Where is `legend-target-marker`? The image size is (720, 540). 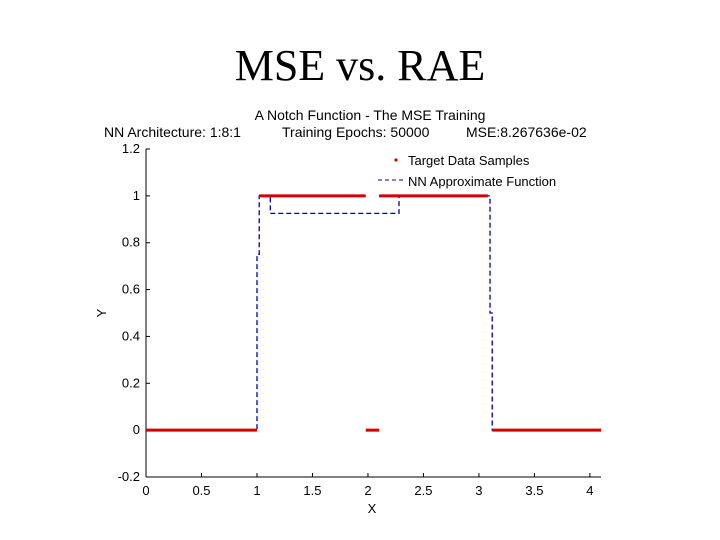 legend-target-marker is located at coordinates (396, 160).